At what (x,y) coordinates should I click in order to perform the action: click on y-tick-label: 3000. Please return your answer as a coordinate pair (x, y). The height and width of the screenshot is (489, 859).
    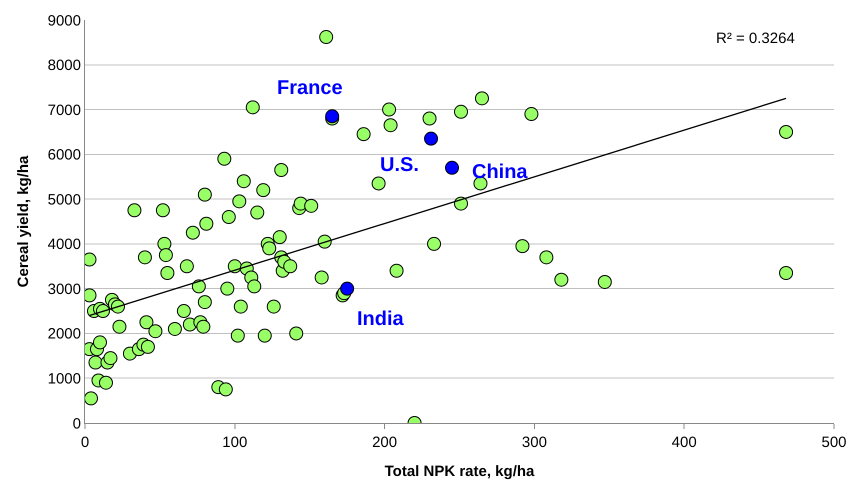
    Looking at the image, I should click on (64, 289).